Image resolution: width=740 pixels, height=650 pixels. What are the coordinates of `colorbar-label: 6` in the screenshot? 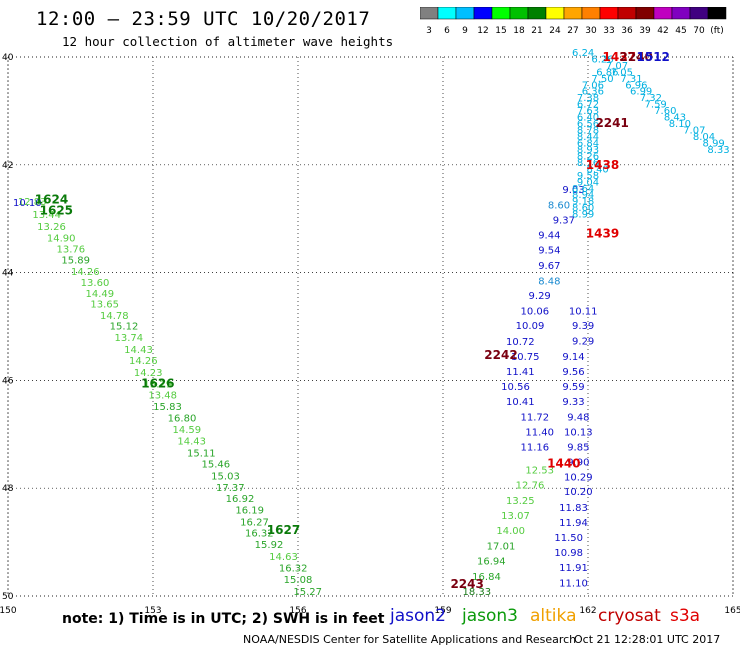 It's located at (447, 31).